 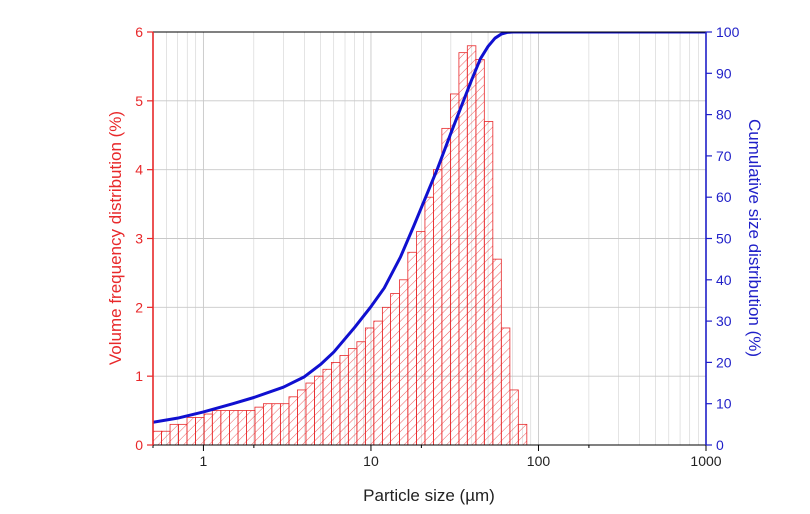 I want to click on y-left-tick-label: 5, so click(x=139, y=101).